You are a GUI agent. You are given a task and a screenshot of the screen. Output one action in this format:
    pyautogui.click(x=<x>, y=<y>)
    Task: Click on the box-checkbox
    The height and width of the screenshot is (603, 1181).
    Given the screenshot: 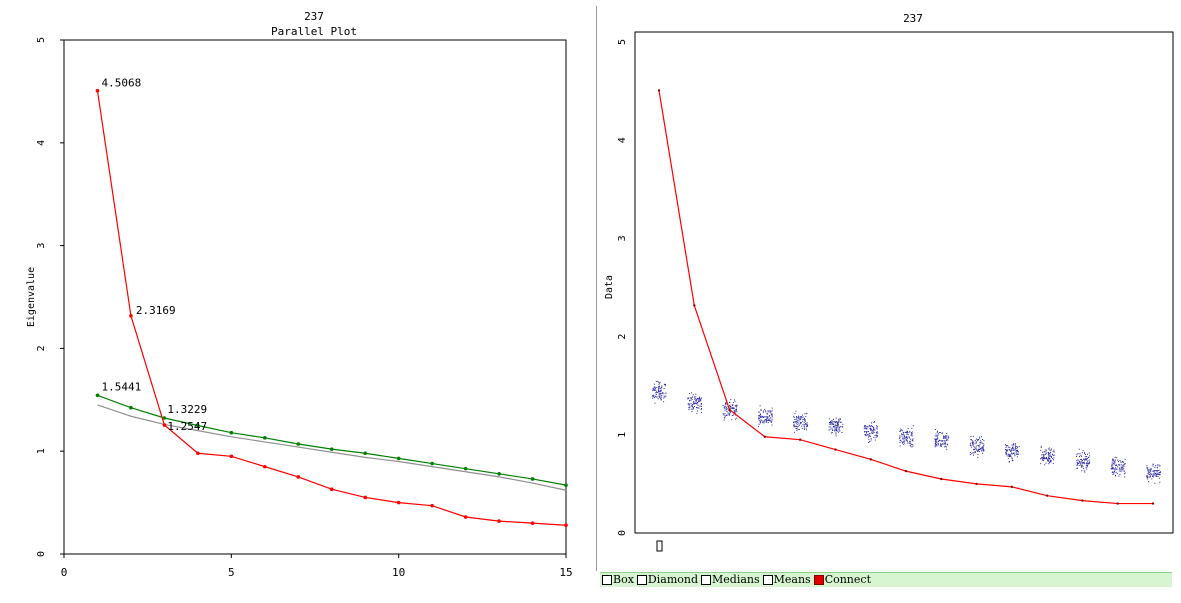 What is the action you would take?
    pyautogui.click(x=607, y=580)
    